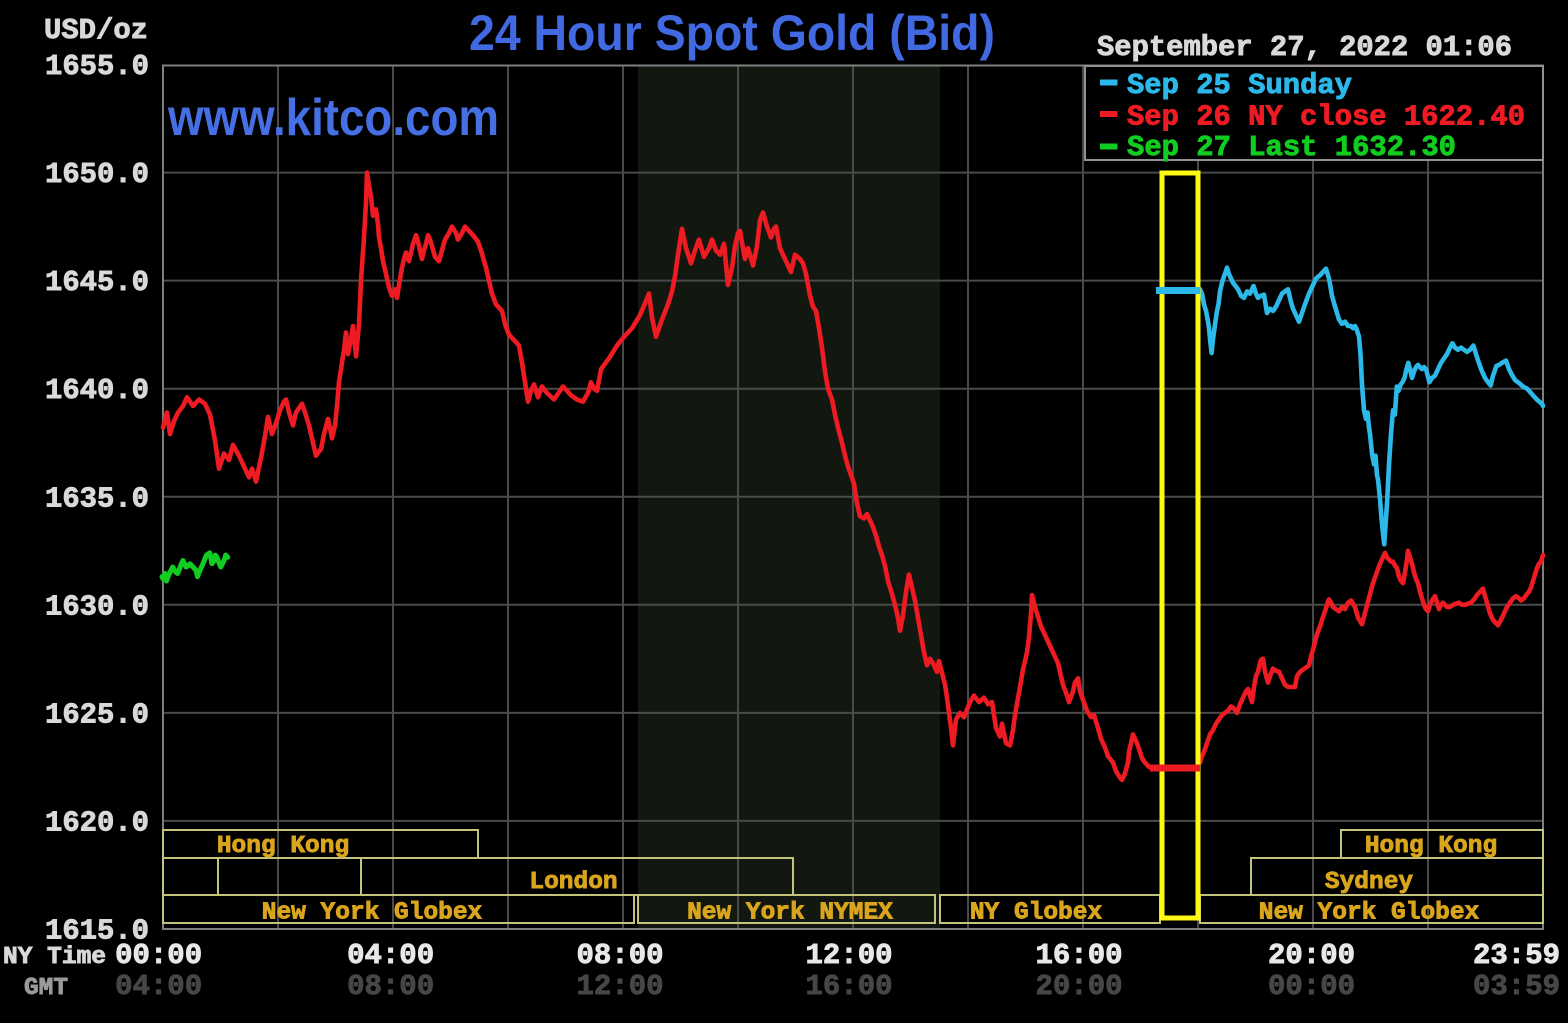  I want to click on svg-text: 23:59, so click(1516, 955).